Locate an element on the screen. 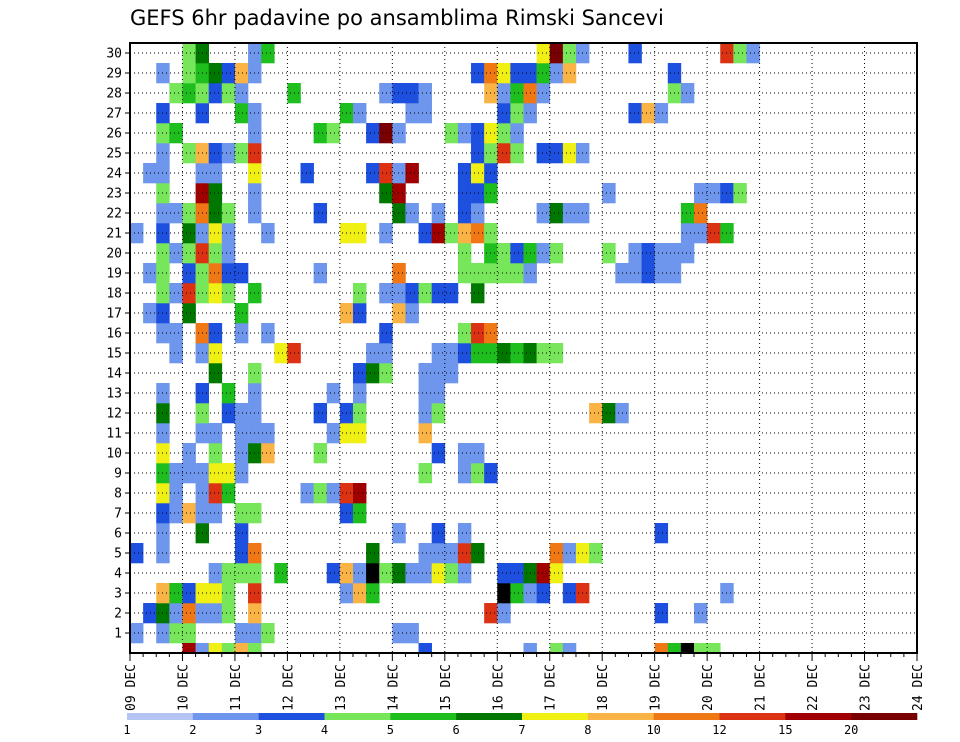 Image resolution: width=960 pixels, height=742 pixels. legend-label: 1 is located at coordinates (126, 730).